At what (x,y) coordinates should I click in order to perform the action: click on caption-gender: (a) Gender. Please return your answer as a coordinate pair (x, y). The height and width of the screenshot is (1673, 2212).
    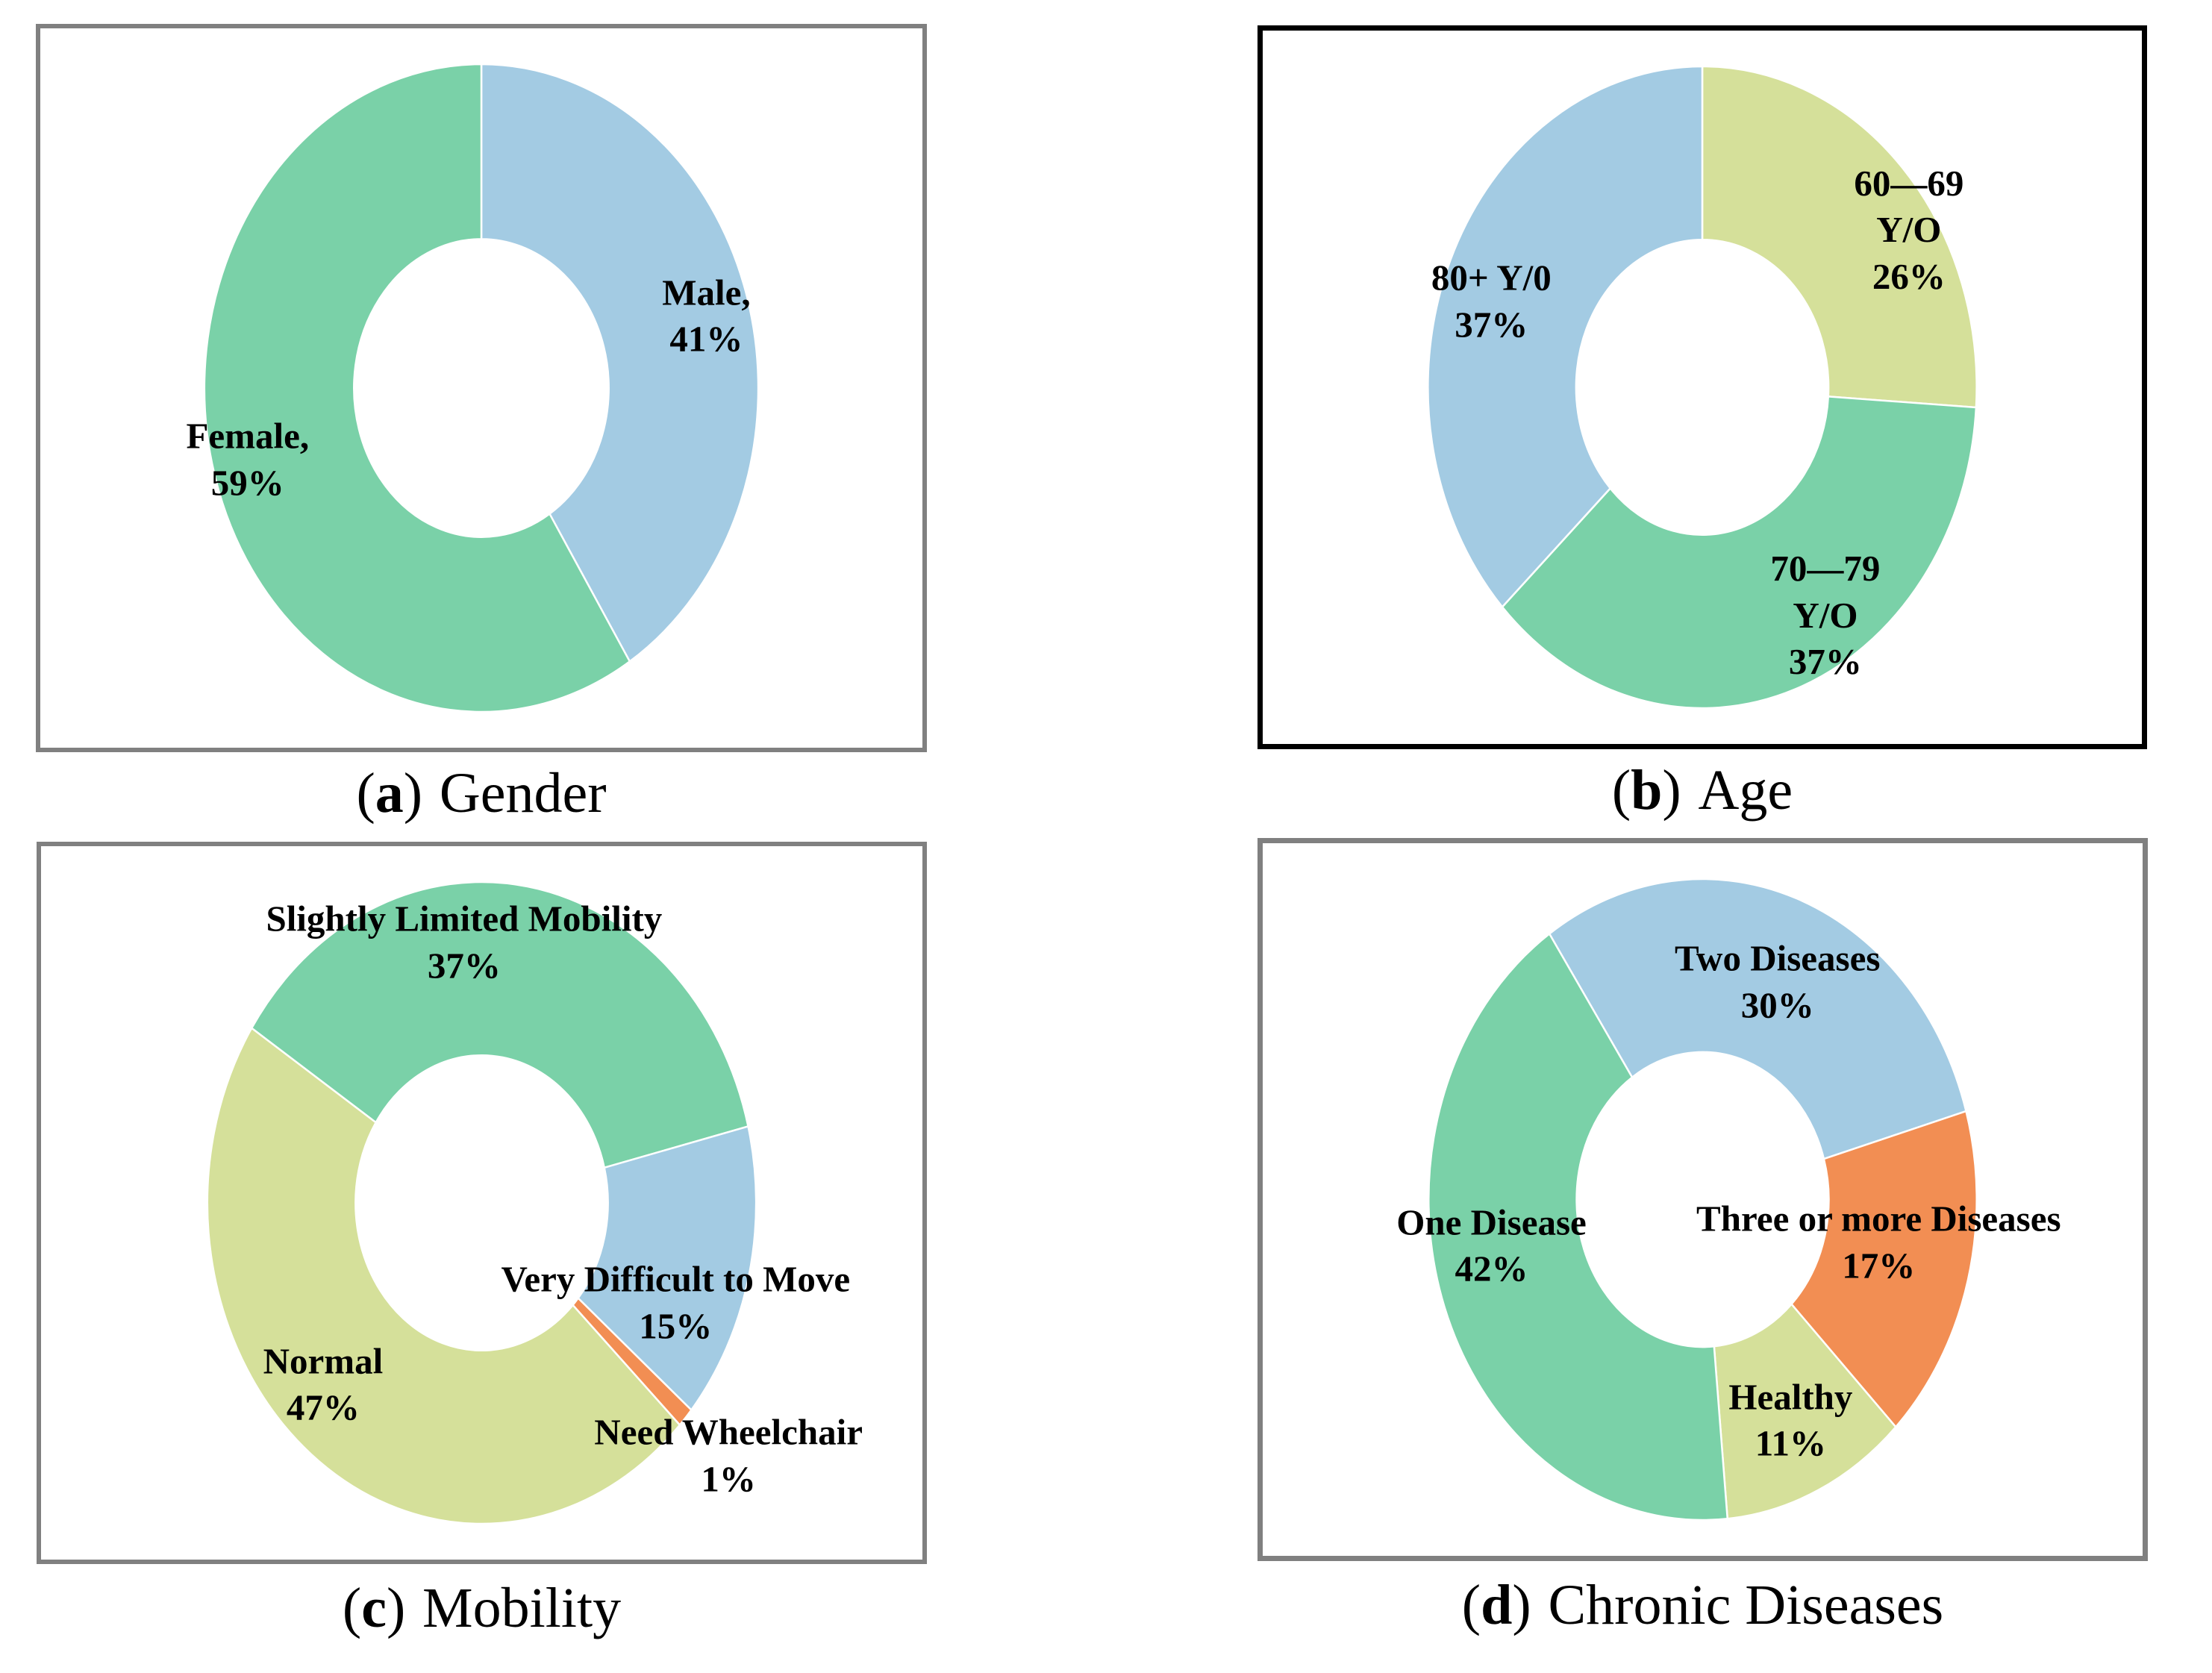
    Looking at the image, I should click on (481, 794).